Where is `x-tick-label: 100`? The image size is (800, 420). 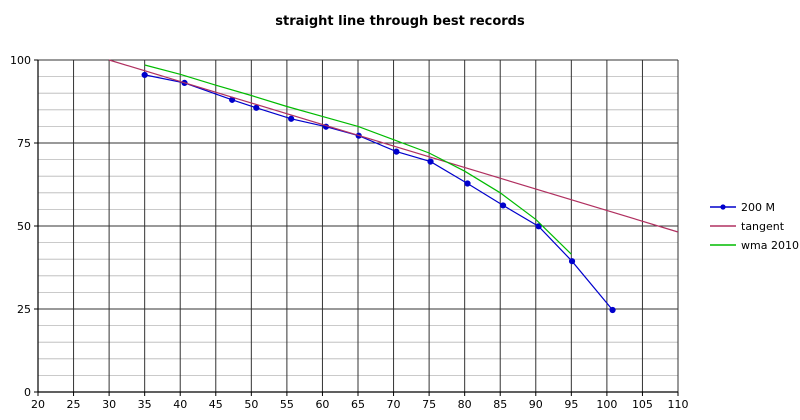
x-tick-label: 100 is located at coordinates (606, 404).